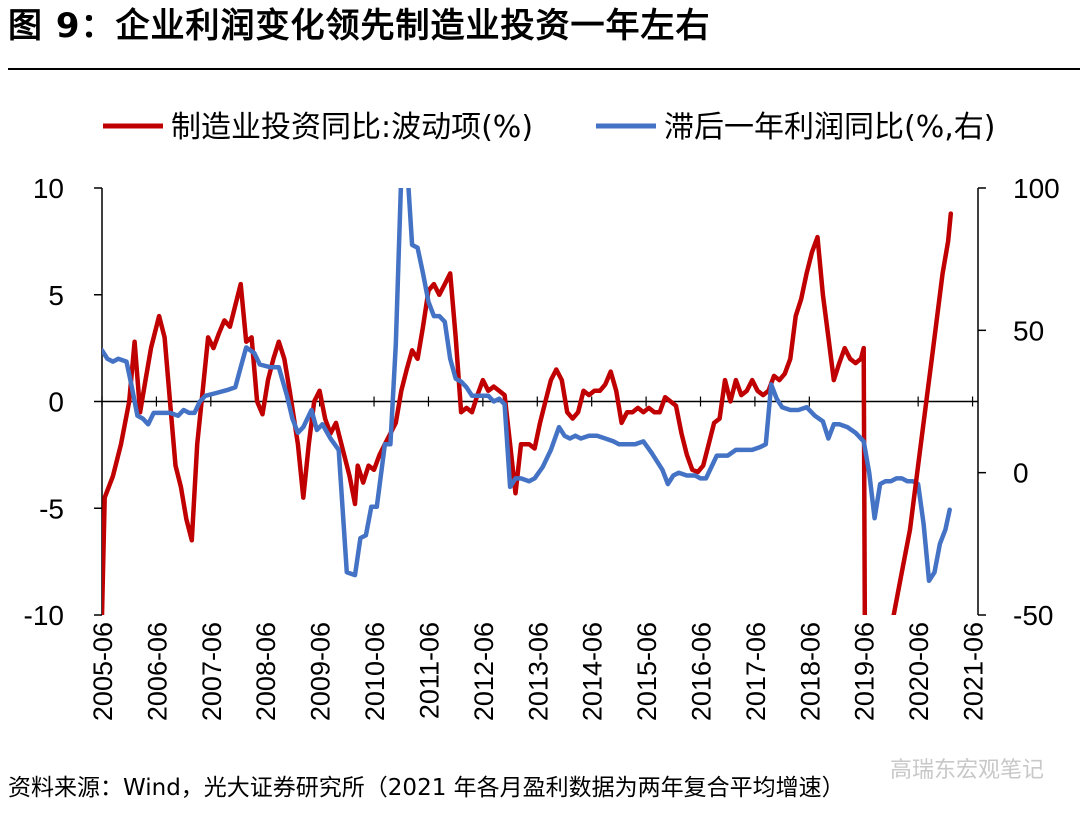  Describe the element at coordinates (702, 671) in the screenshot. I see `x-tick-label: 2016-06` at that location.